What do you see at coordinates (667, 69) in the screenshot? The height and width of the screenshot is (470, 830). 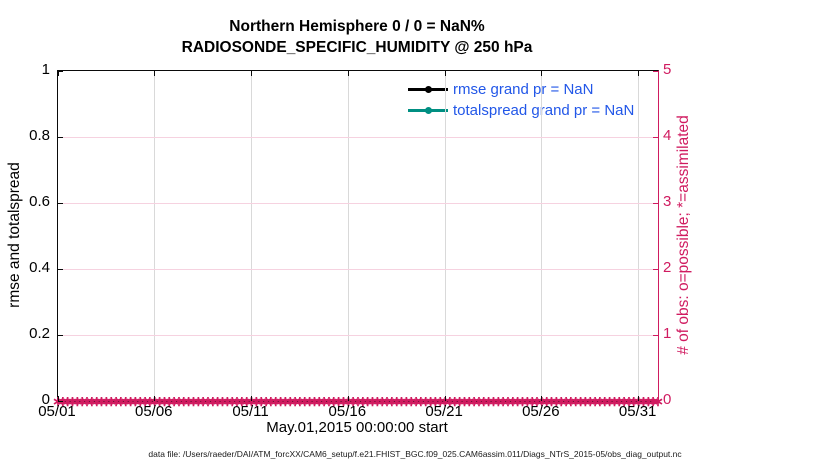 I see `y-tick-label-right: 5` at bounding box center [667, 69].